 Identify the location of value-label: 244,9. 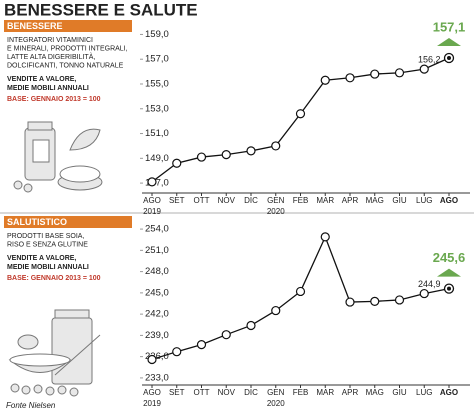
(429, 284).